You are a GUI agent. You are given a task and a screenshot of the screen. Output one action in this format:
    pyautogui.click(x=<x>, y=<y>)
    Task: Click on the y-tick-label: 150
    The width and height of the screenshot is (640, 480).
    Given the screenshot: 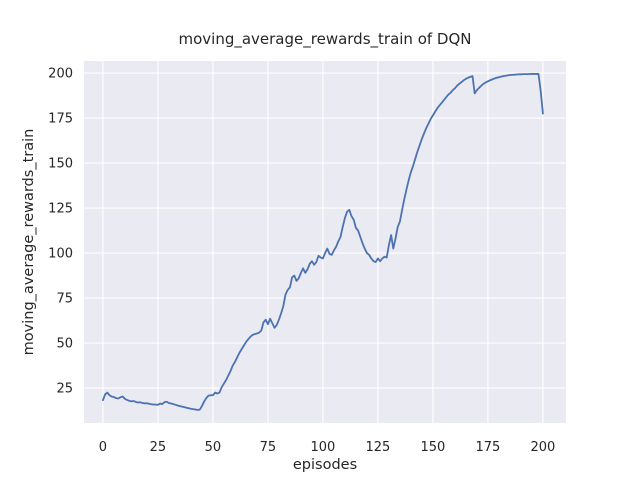 What is the action you would take?
    pyautogui.click(x=60, y=164)
    